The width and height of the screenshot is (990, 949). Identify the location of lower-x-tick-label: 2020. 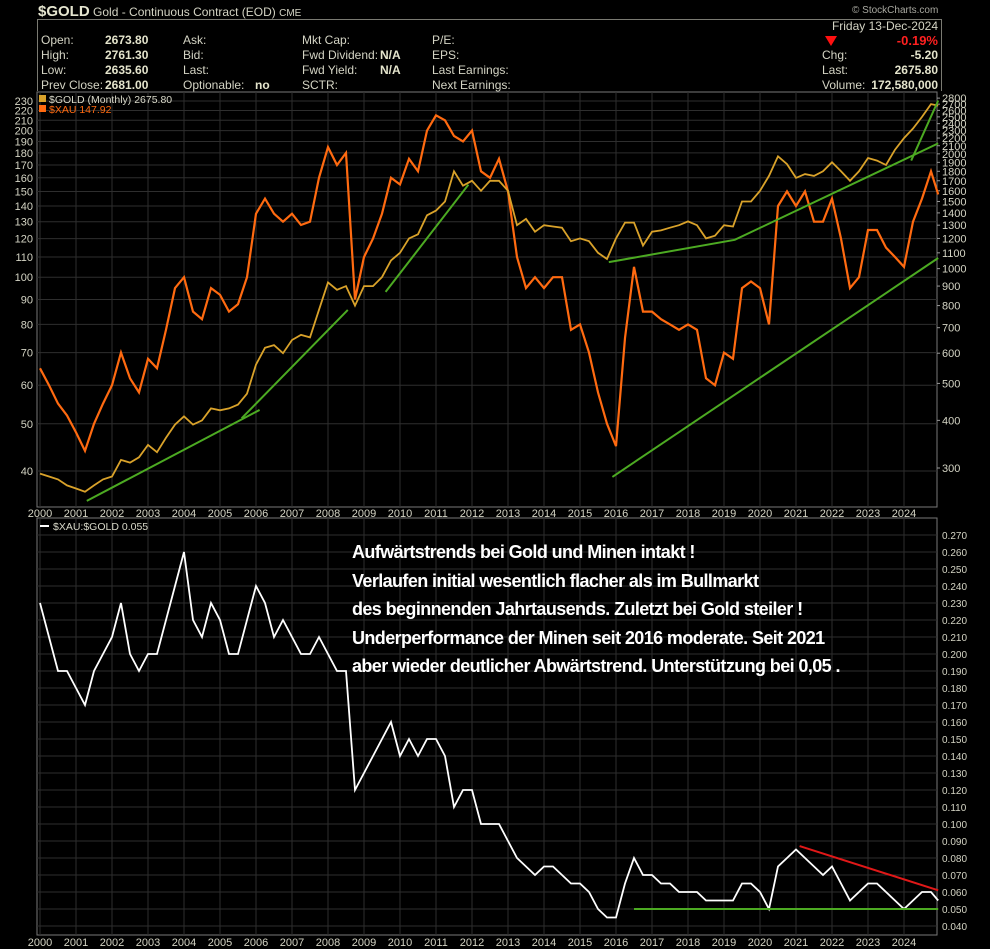
(760, 943).